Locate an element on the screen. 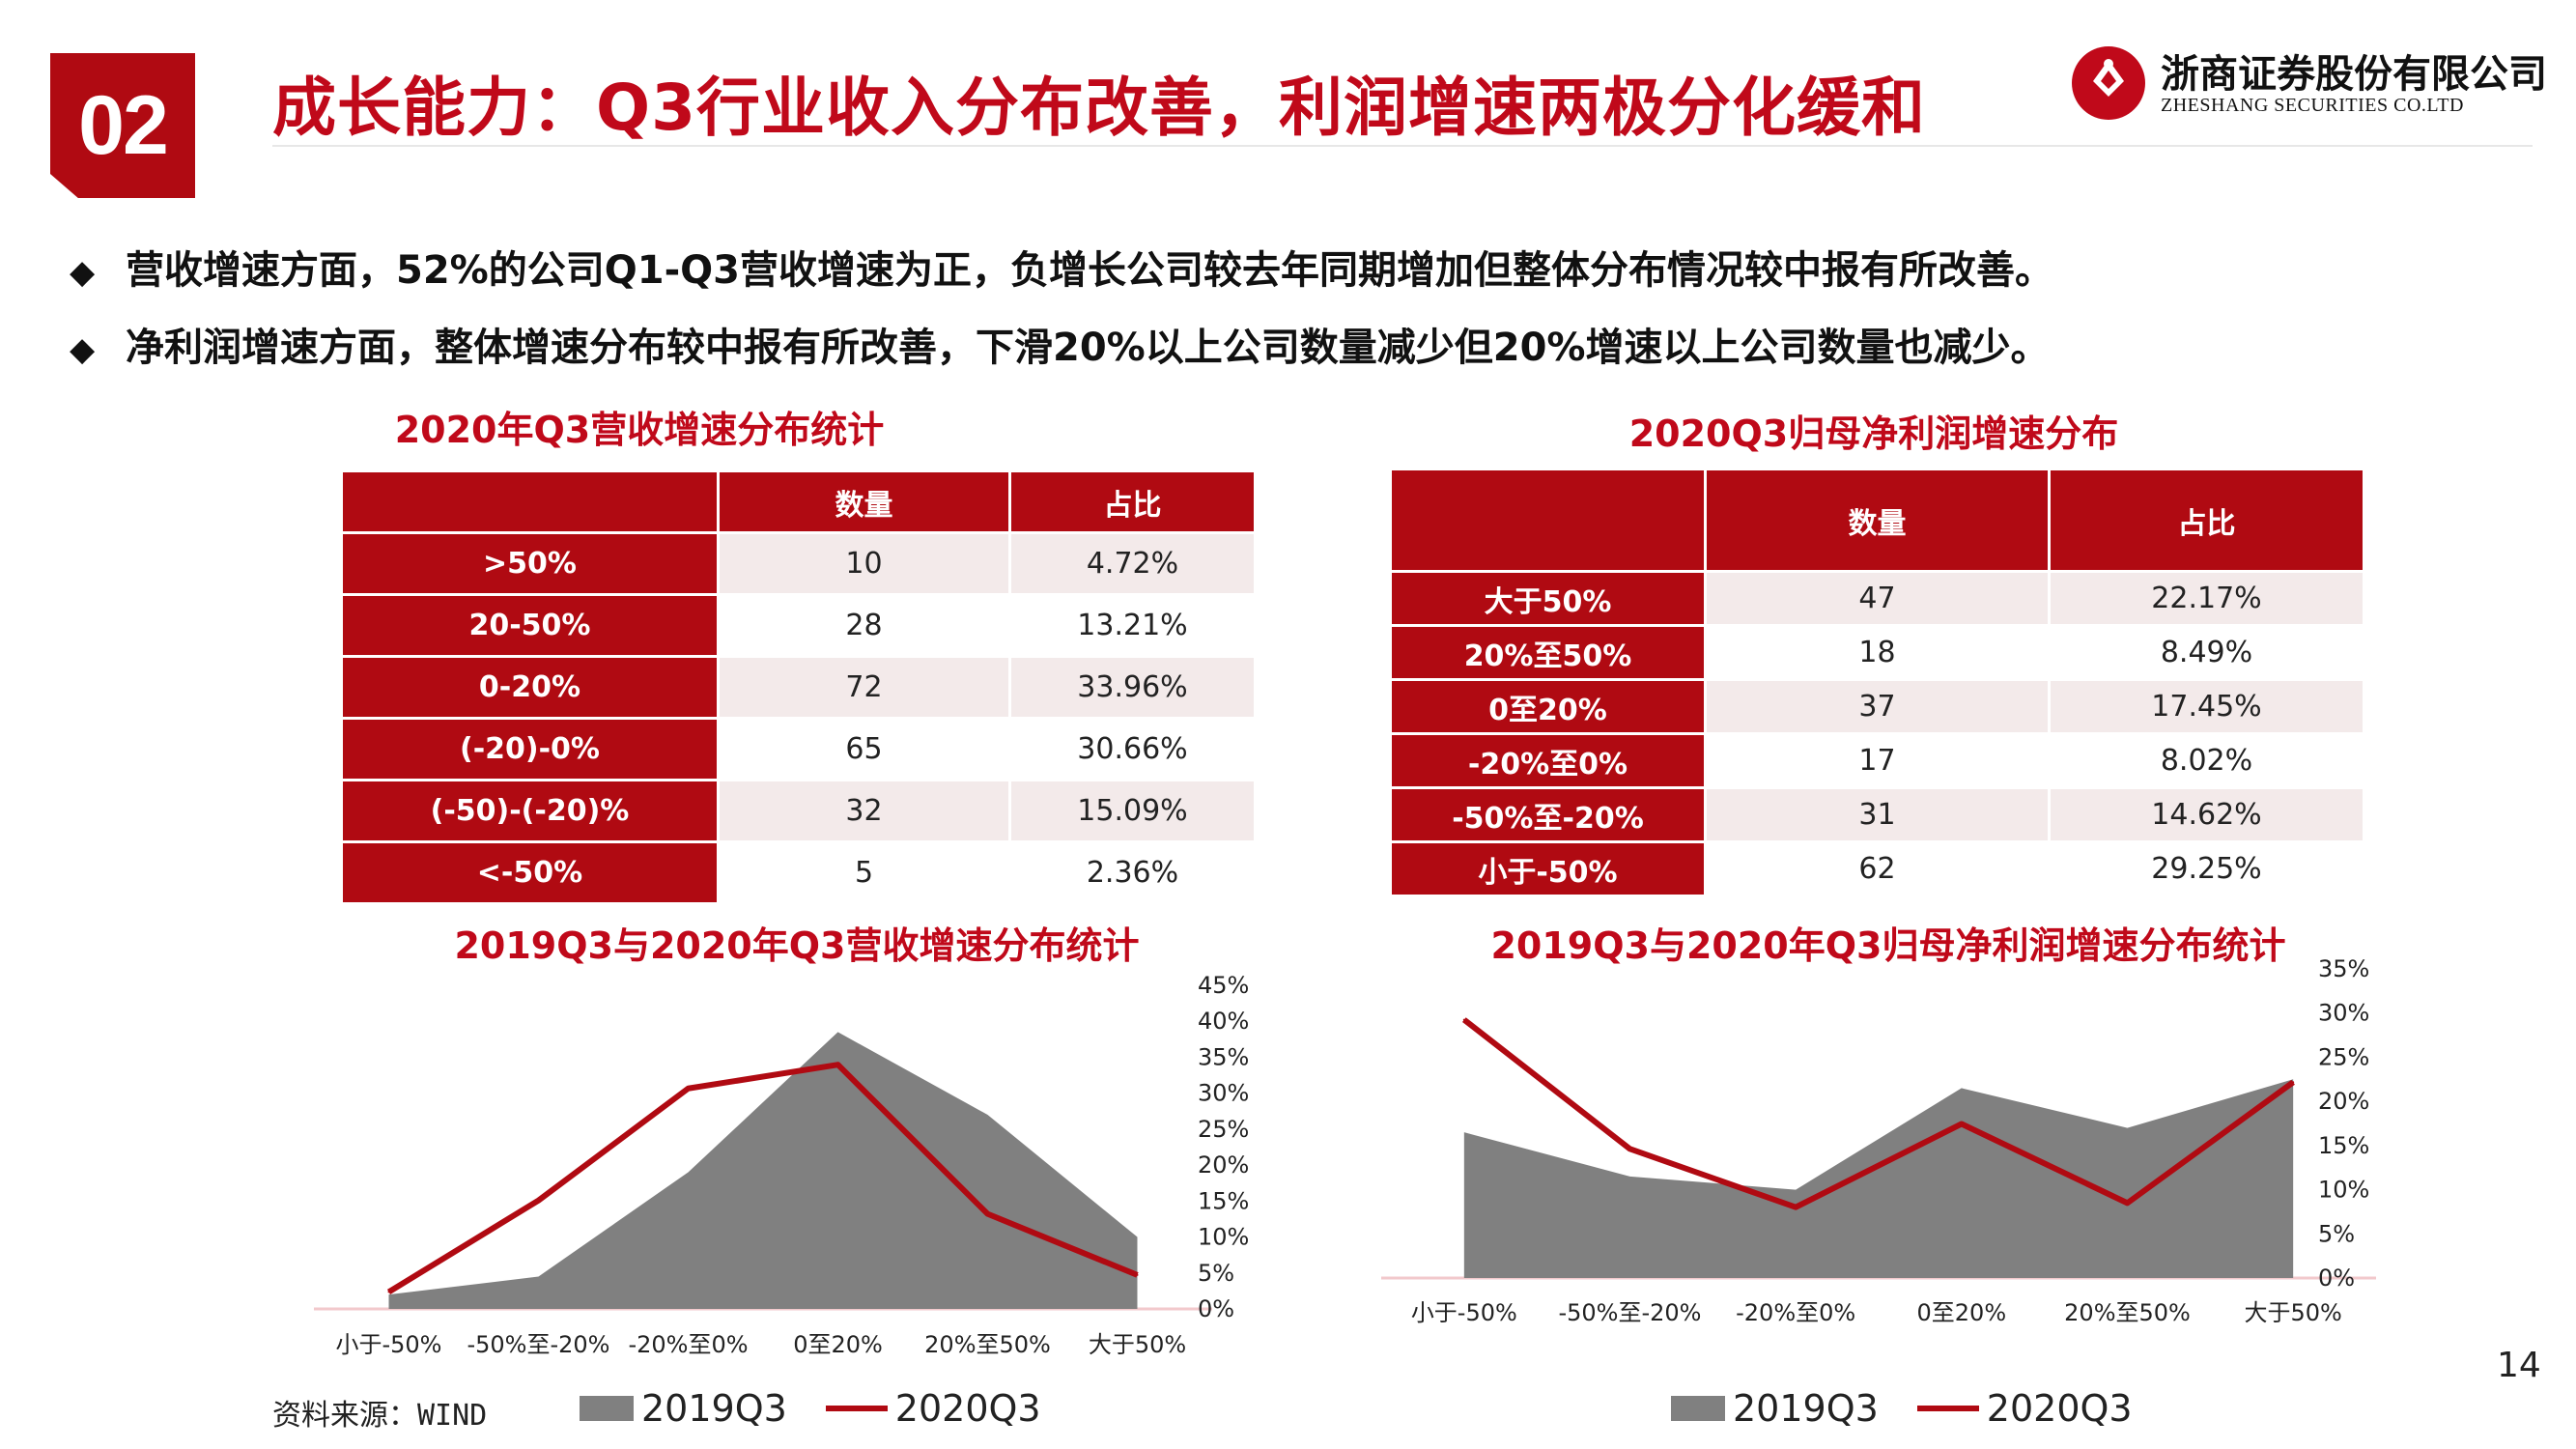  table-row: 小于-50% 62 29.25% is located at coordinates (1877, 868).